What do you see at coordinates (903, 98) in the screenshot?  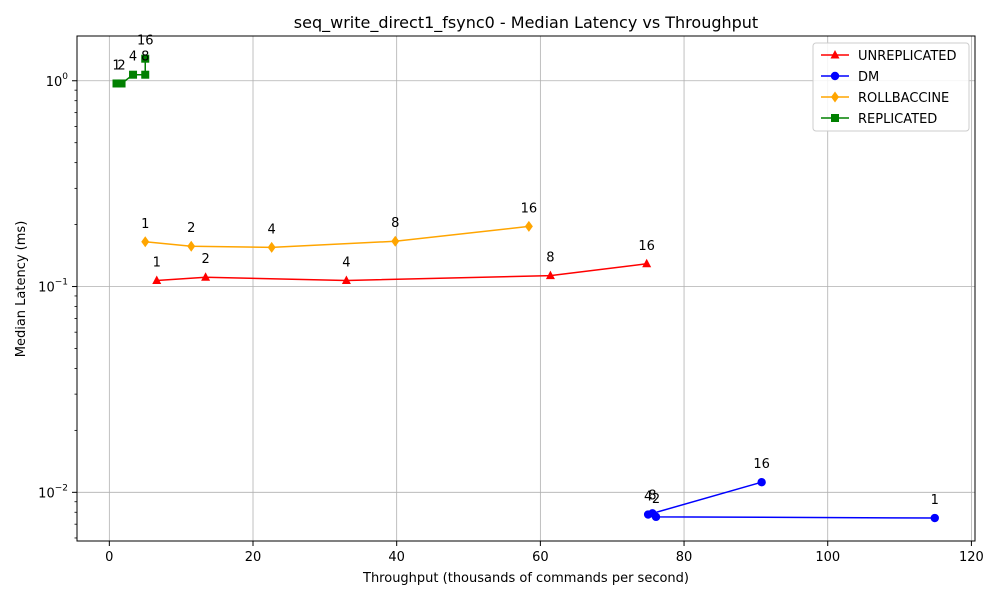 I see `legend-label: ROLLBACCINE` at bounding box center [903, 98].